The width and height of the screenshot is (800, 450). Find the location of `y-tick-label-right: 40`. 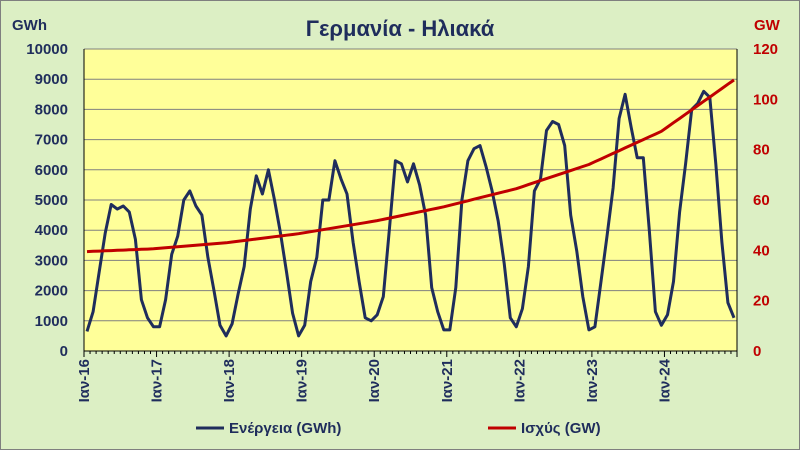

y-tick-label-right: 40 is located at coordinates (761, 250).